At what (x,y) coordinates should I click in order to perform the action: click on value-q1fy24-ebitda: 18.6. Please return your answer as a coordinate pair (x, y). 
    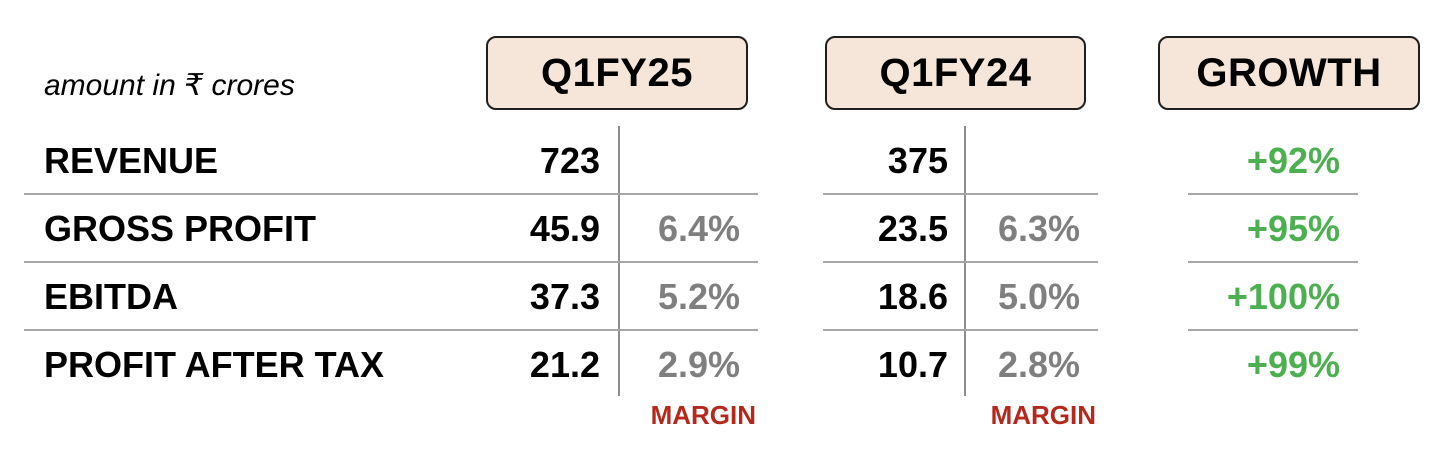
    Looking at the image, I should click on (912, 296).